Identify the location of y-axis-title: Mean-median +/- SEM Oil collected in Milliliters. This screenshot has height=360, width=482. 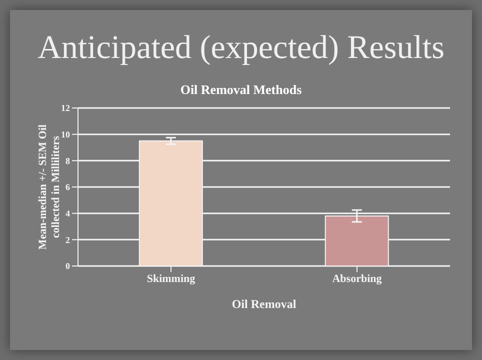
(49, 187).